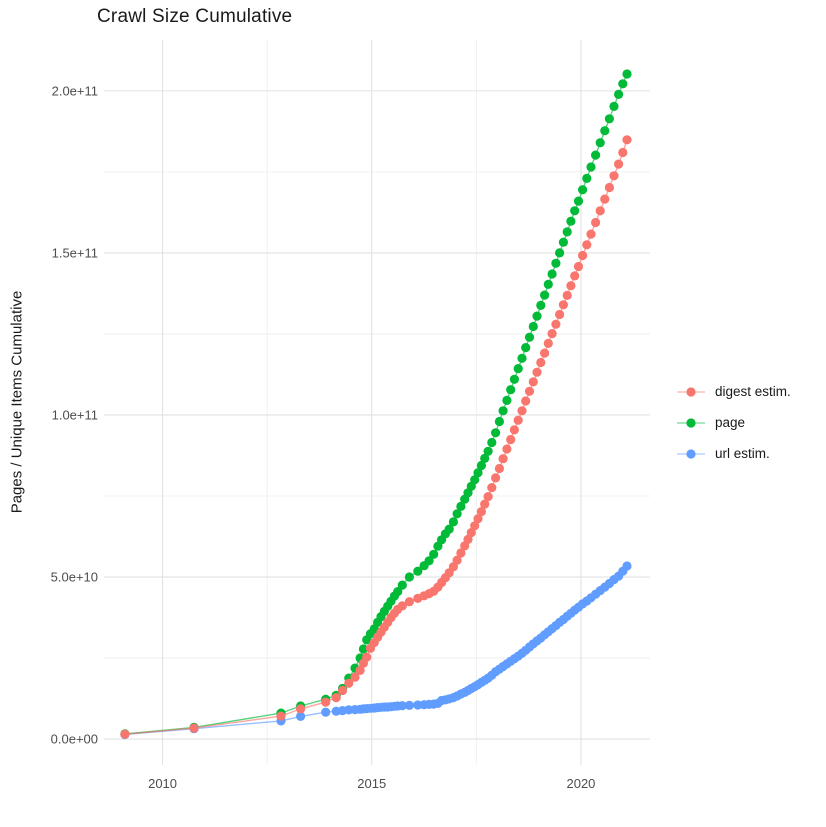  I want to click on y-tick-label: 5.0e+10, so click(74, 577).